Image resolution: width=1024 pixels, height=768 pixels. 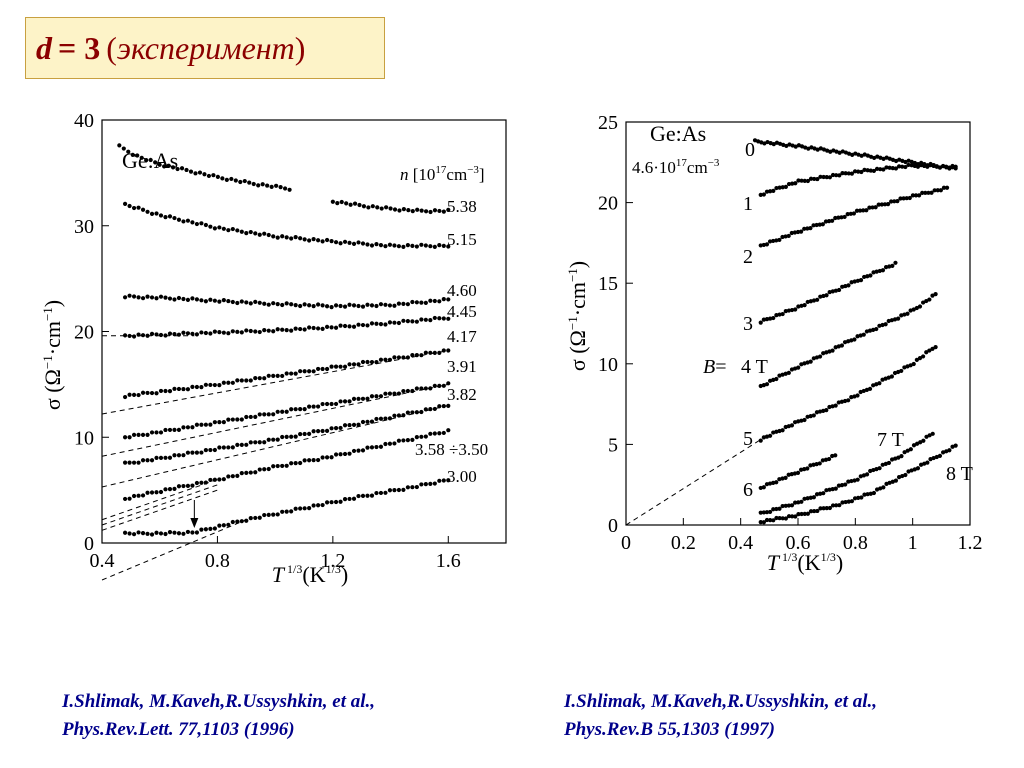 I want to click on series-7-points, so click(x=286, y=434).